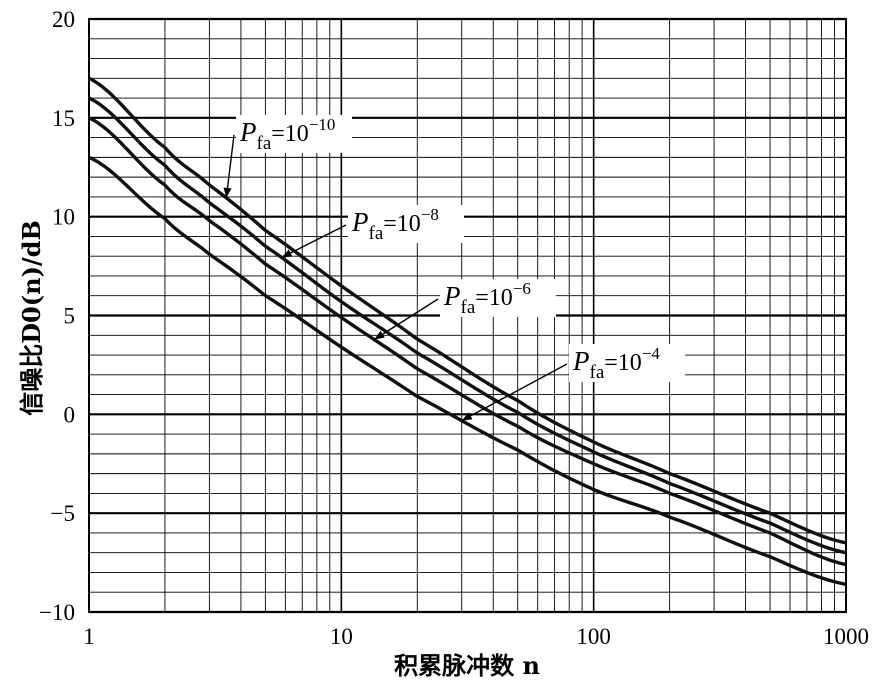 This screenshot has width=872, height=691. What do you see at coordinates (31, 318) in the screenshot?
I see `y-axis-title: 信噪比D0(n)/dB` at bounding box center [31, 318].